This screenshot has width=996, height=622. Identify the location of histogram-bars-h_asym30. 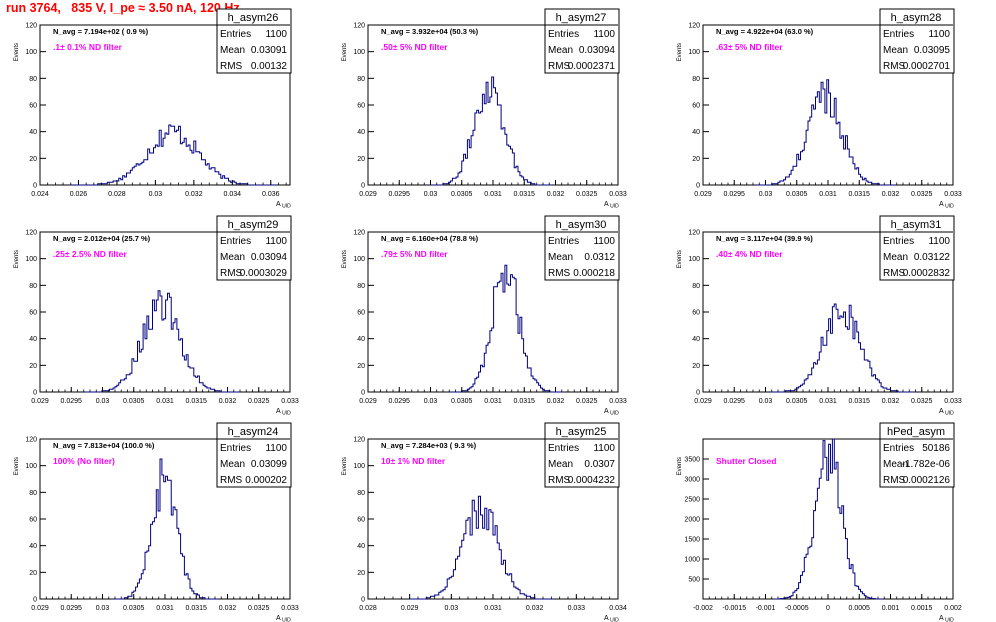
(506, 328).